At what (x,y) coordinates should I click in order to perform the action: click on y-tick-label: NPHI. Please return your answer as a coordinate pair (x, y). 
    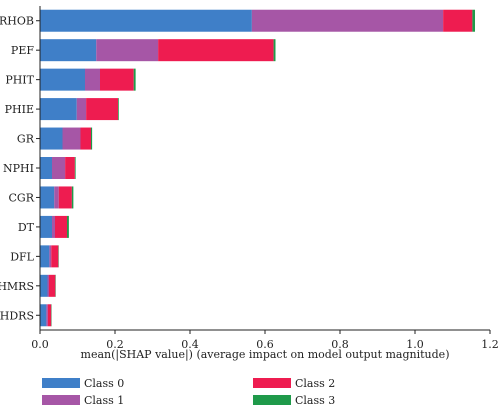
    Looking at the image, I should click on (18, 168).